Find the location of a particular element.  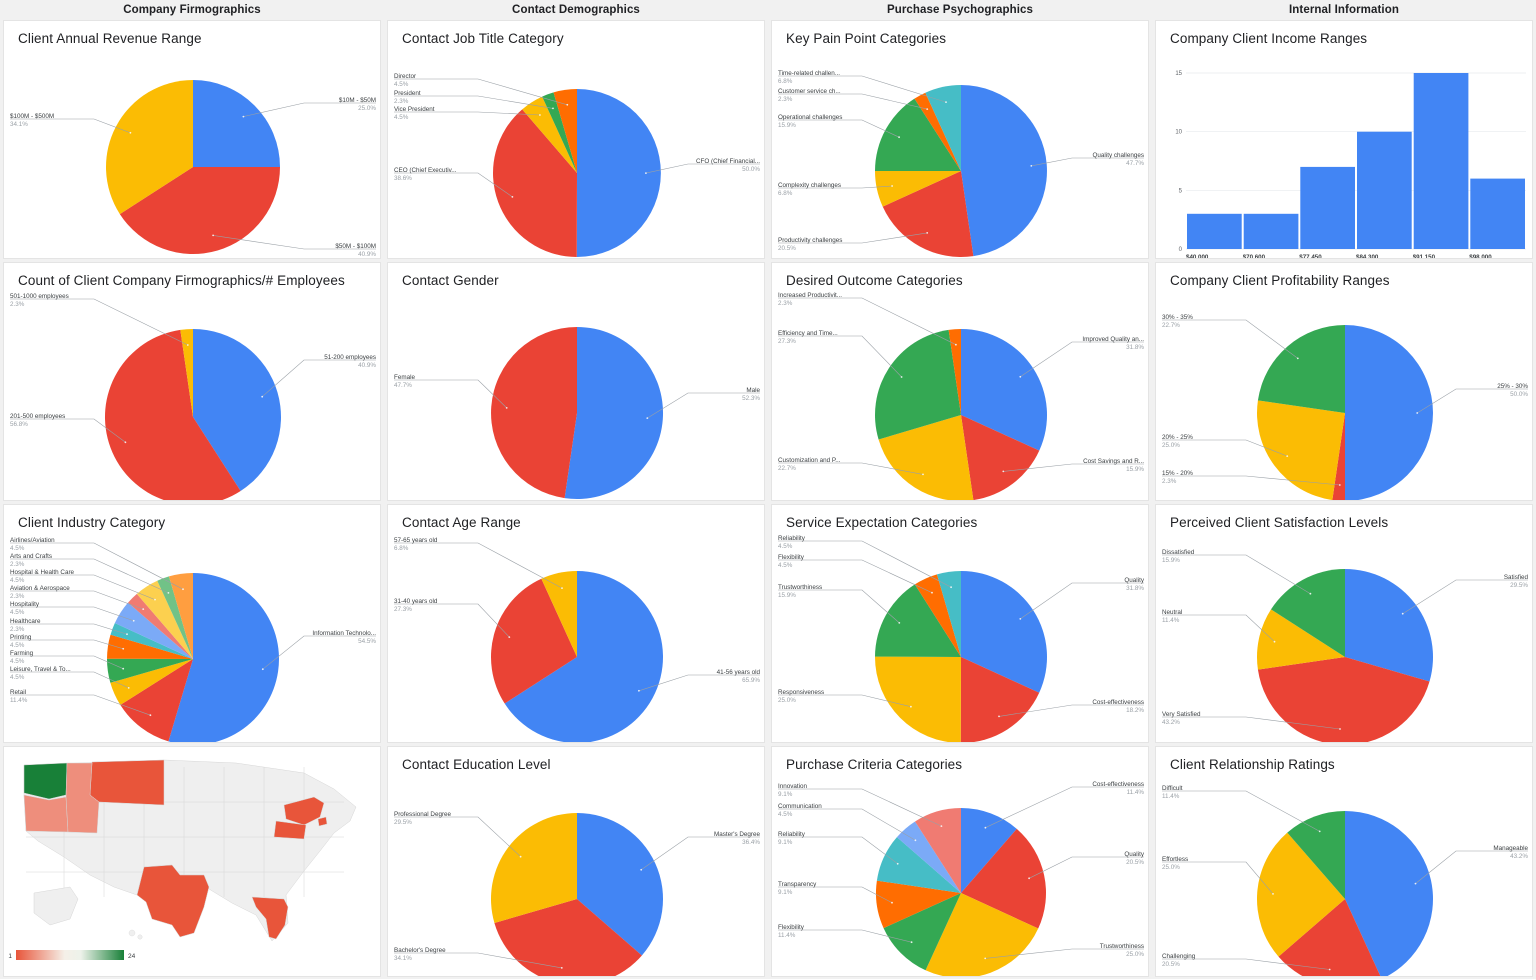

svg-text: Effortless is located at coordinates (1175, 859).